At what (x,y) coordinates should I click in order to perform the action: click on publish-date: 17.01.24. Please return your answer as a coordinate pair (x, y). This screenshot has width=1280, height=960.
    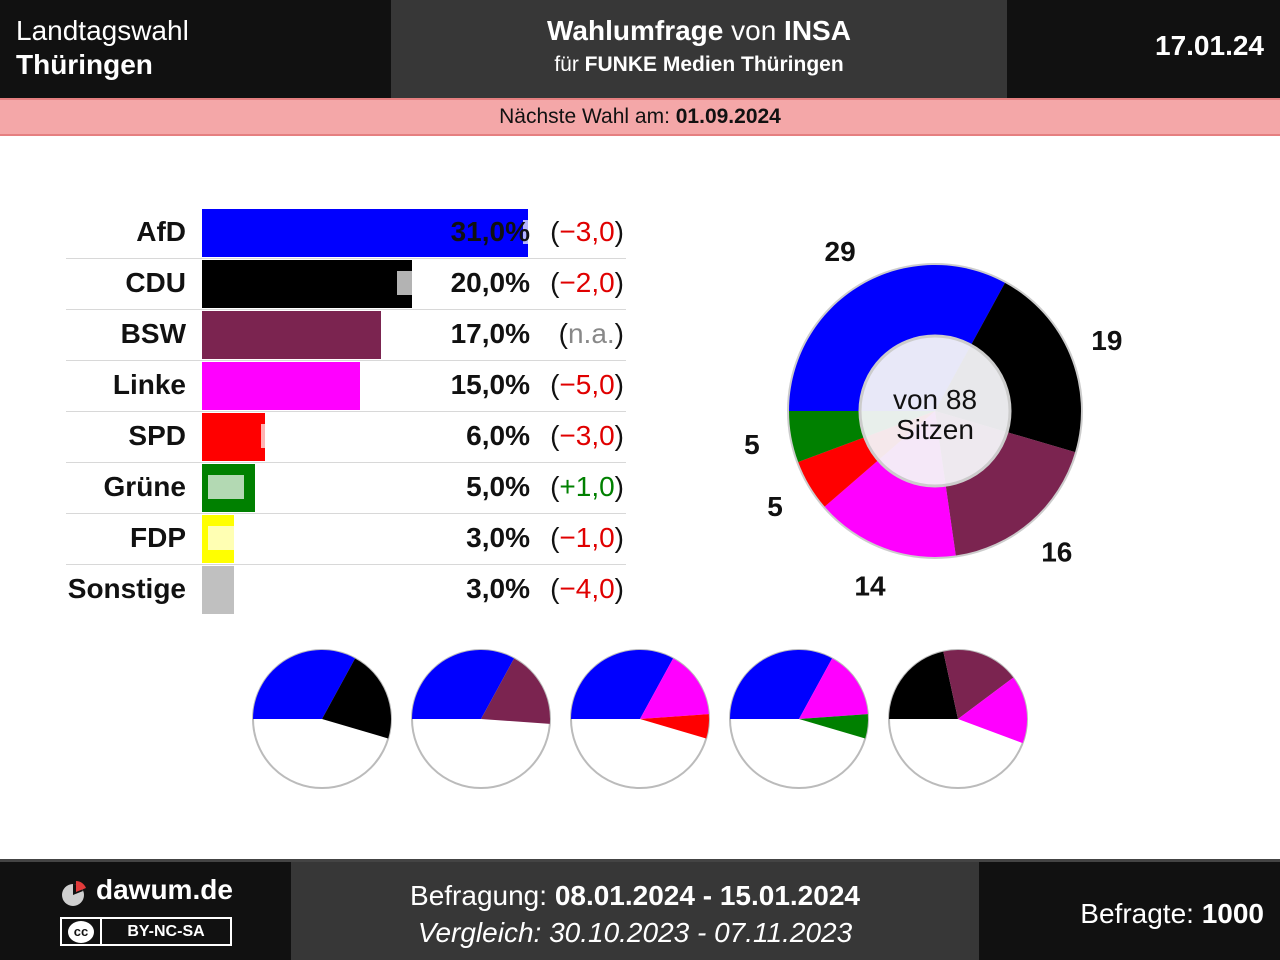
    Looking at the image, I should click on (1209, 45).